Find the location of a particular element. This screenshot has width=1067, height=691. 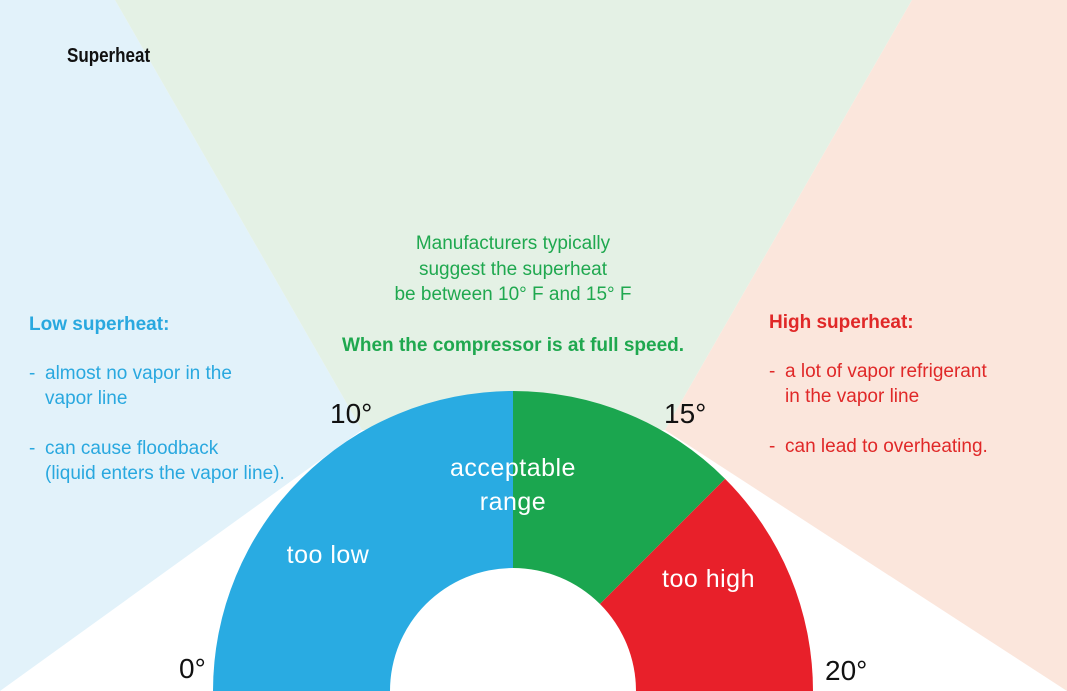

high-note-line: can lead to overheating. is located at coordinates (886, 446).